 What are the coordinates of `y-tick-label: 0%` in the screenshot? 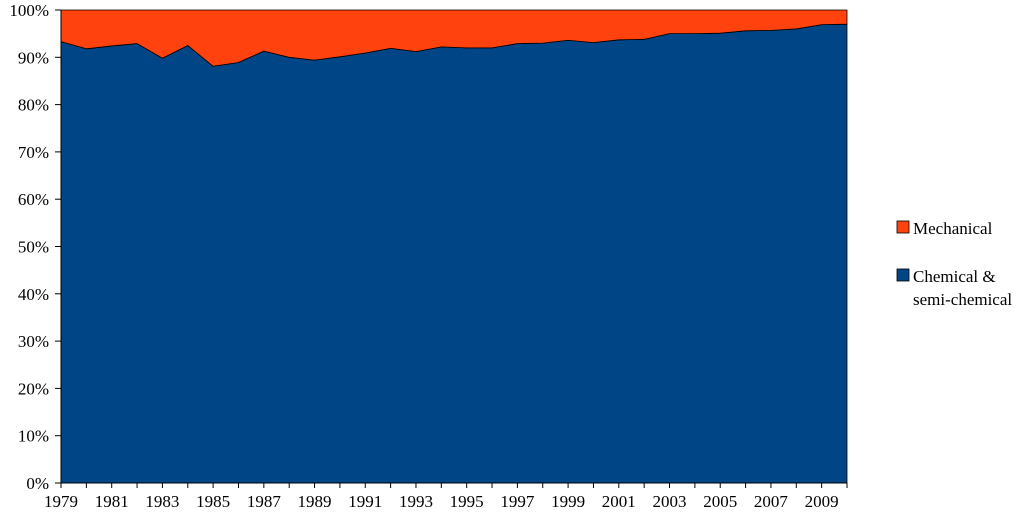 It's located at (37, 483).